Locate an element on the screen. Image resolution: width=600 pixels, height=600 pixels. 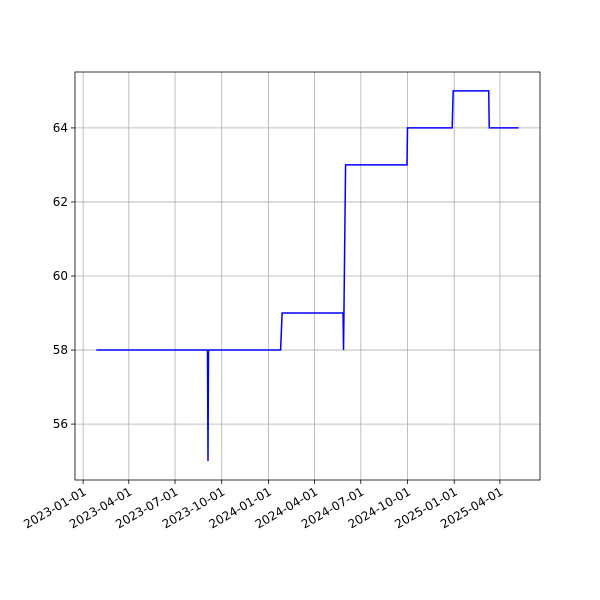
y-tick-label: 58 is located at coordinates (60, 350).